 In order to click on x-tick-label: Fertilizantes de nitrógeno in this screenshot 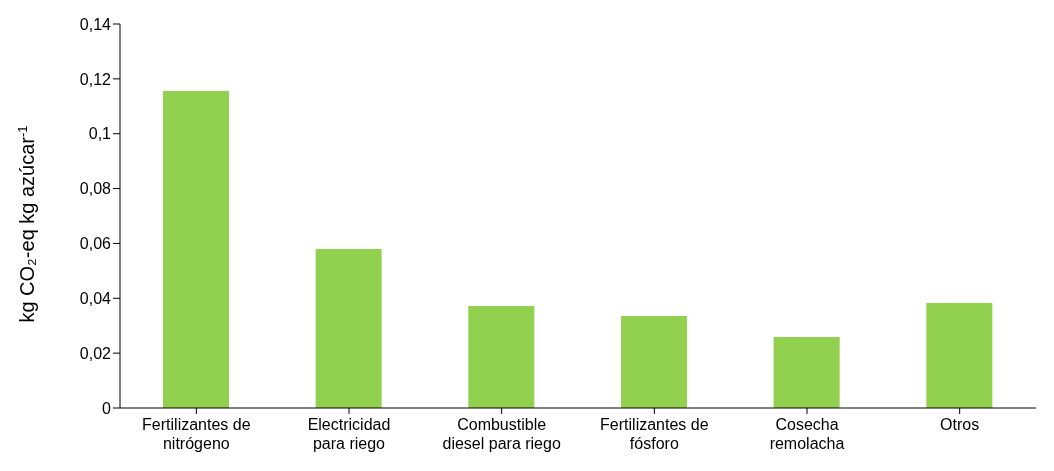, I will do `click(196, 434)`.